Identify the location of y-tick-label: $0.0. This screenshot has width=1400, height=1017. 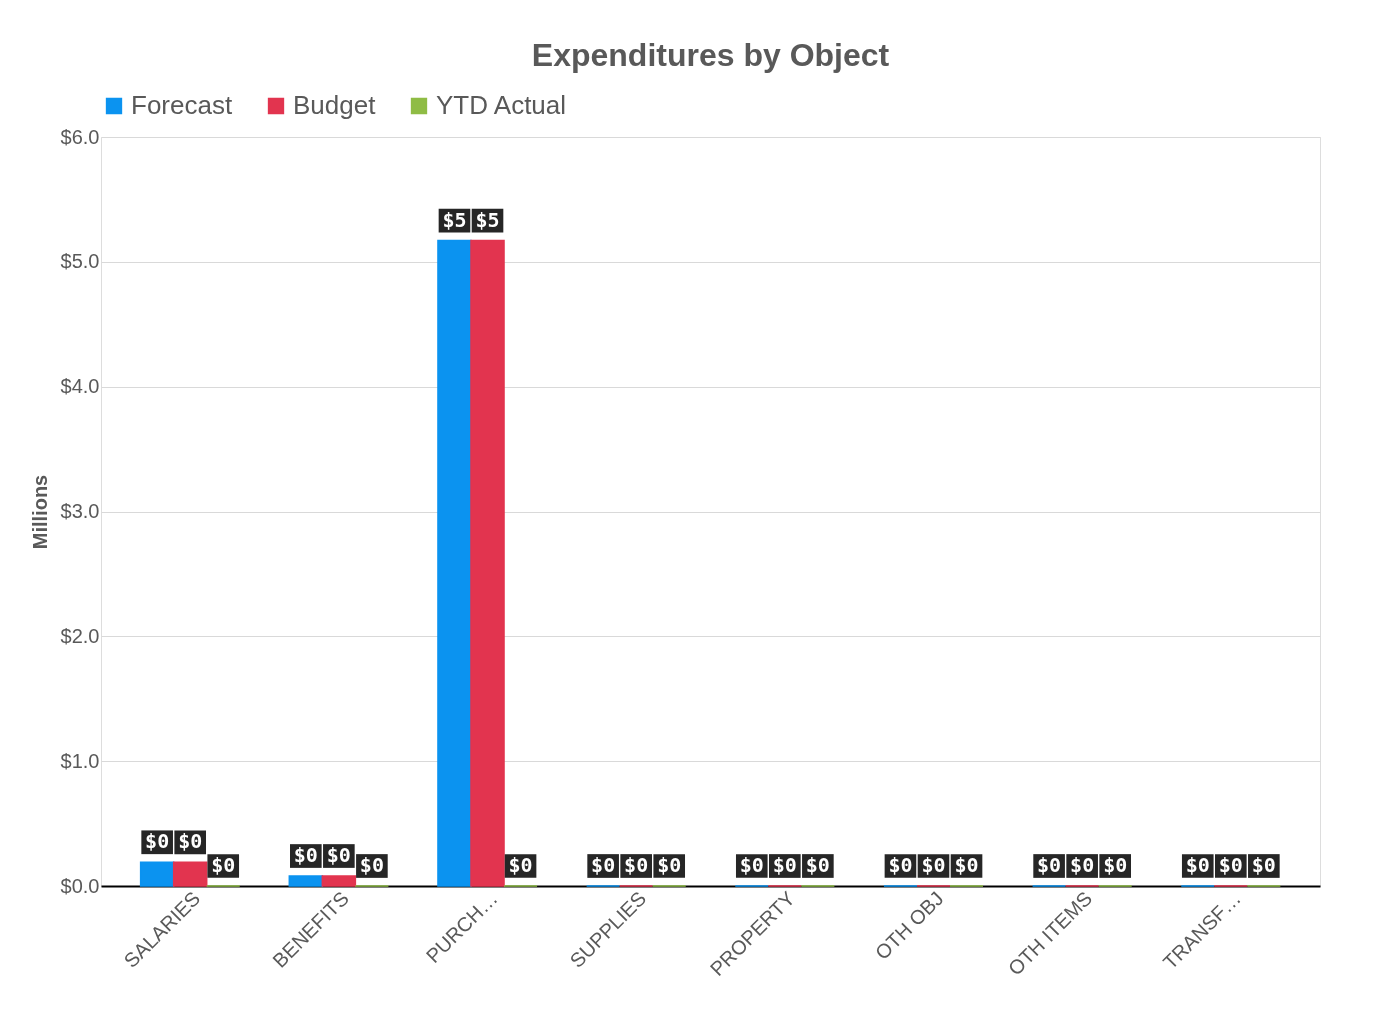
(80, 885).